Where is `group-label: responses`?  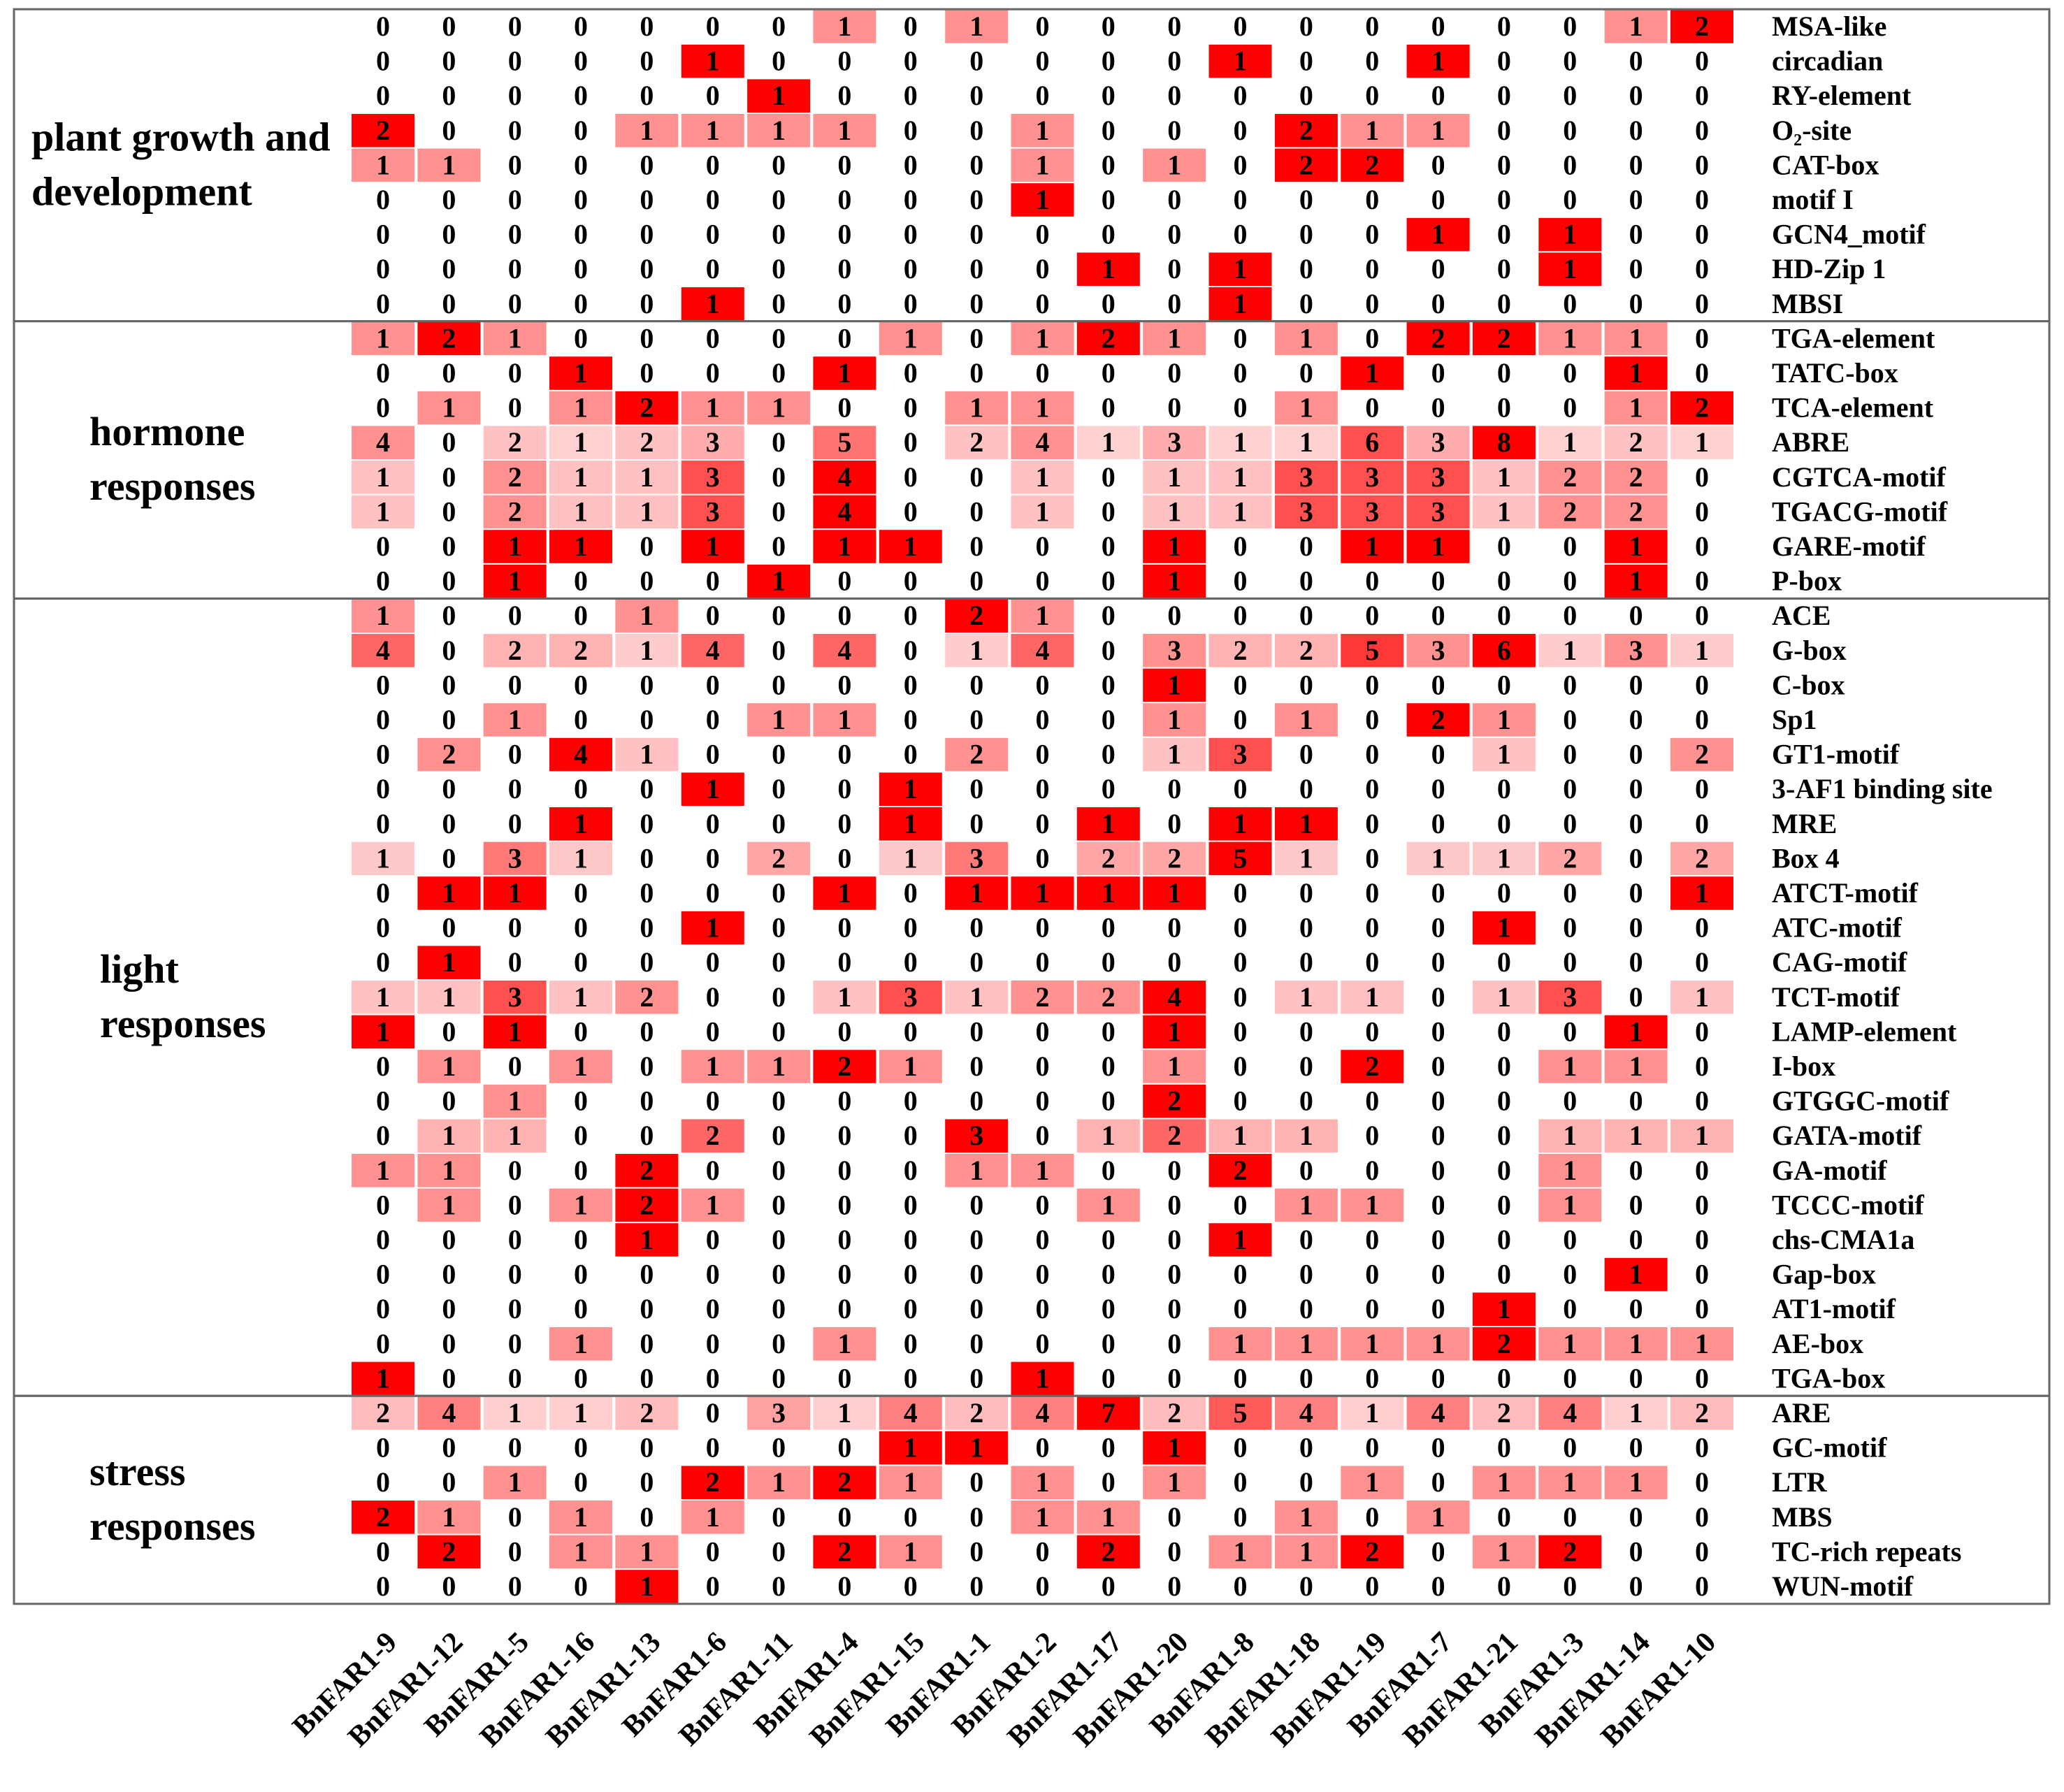
group-label: responses is located at coordinates (172, 1526).